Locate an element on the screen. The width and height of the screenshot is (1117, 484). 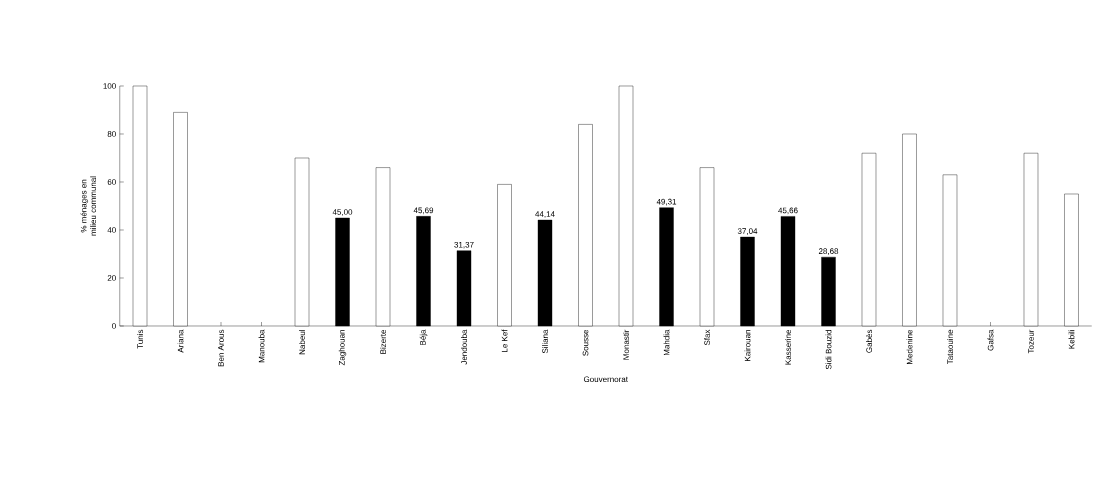
x-tick-label: Béja is located at coordinates (423, 337).